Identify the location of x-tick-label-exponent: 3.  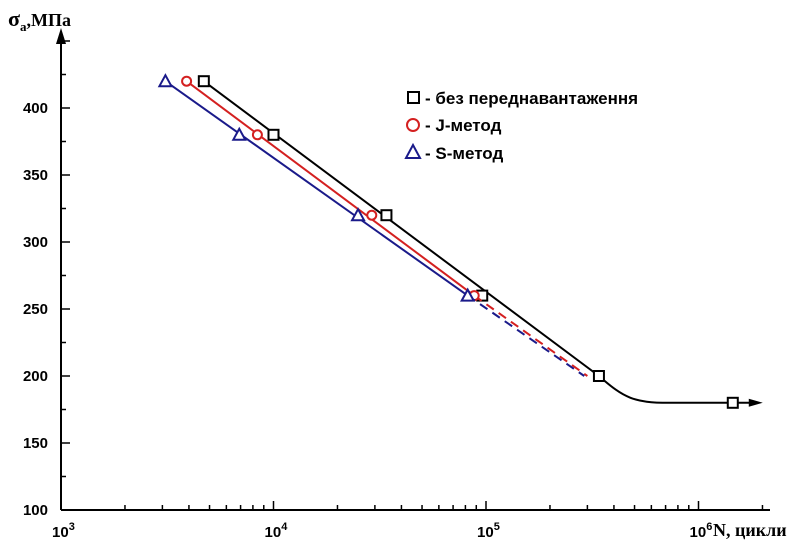
(72, 527).